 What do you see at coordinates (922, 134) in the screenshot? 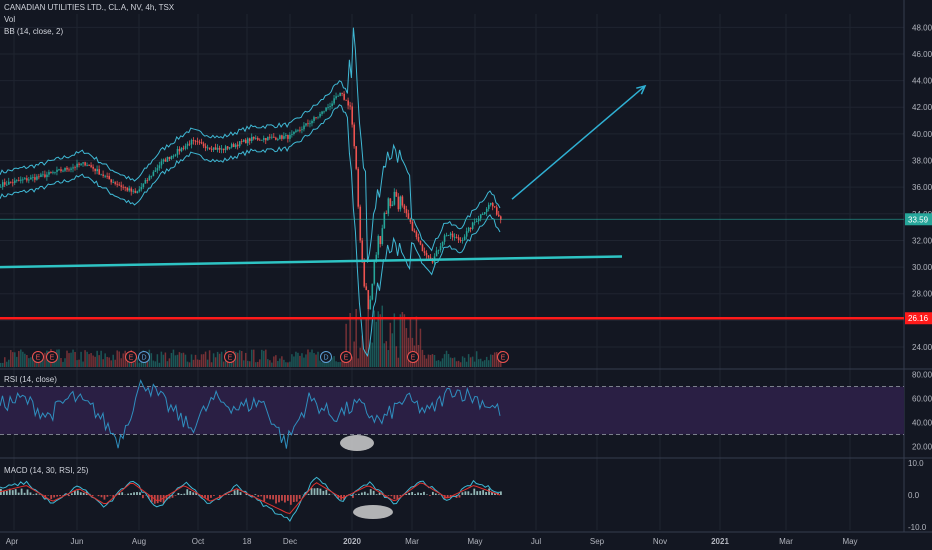
I see `y-tick-label: 40.00` at bounding box center [922, 134].